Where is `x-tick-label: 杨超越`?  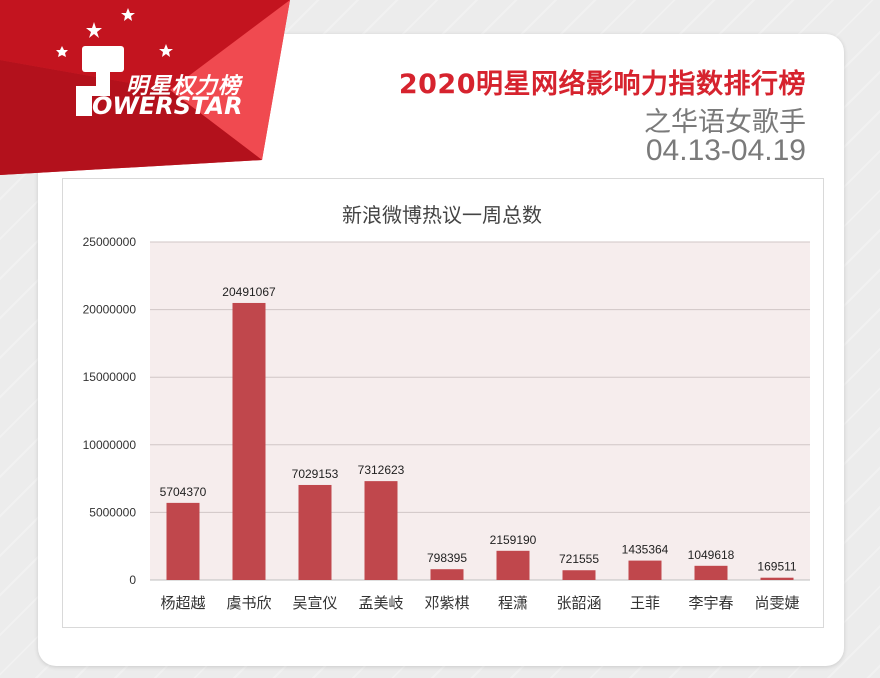
x-tick-label: 杨超越 is located at coordinates (182, 603).